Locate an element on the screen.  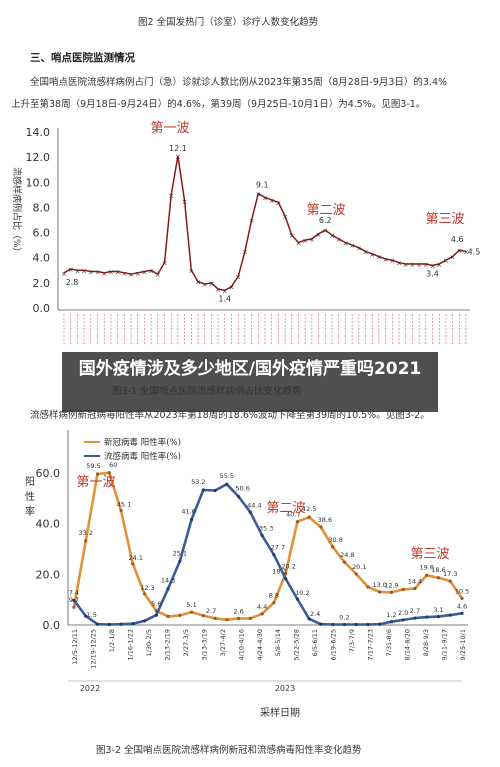
data-label: 9.1 is located at coordinates (262, 185).